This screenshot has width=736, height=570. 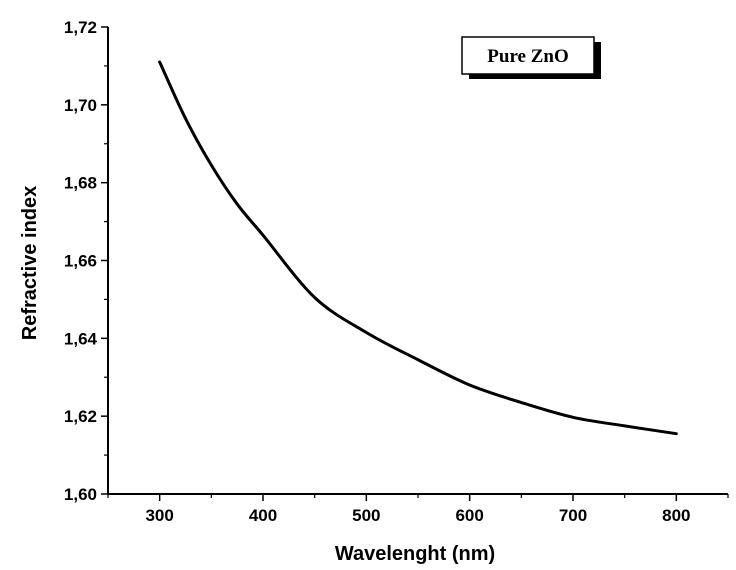 I want to click on y-tick-label: 1,72, so click(x=80, y=27).